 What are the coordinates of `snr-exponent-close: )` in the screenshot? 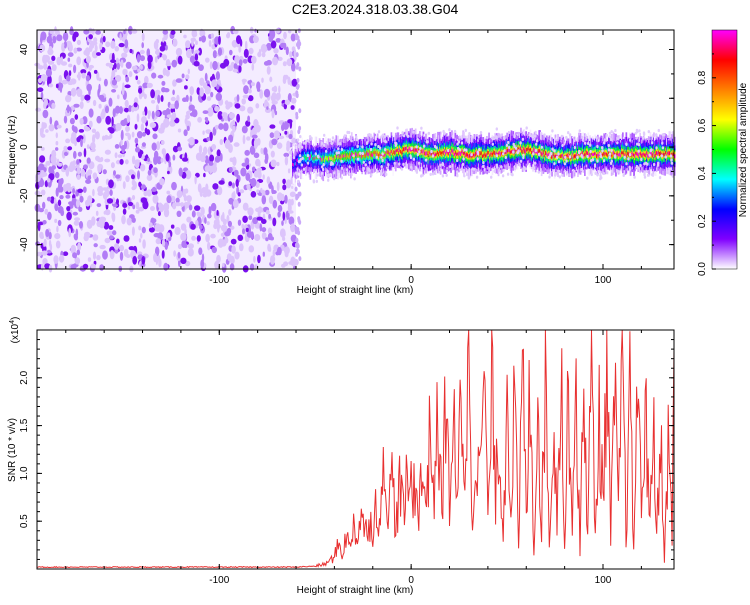 It's located at (15, 318).